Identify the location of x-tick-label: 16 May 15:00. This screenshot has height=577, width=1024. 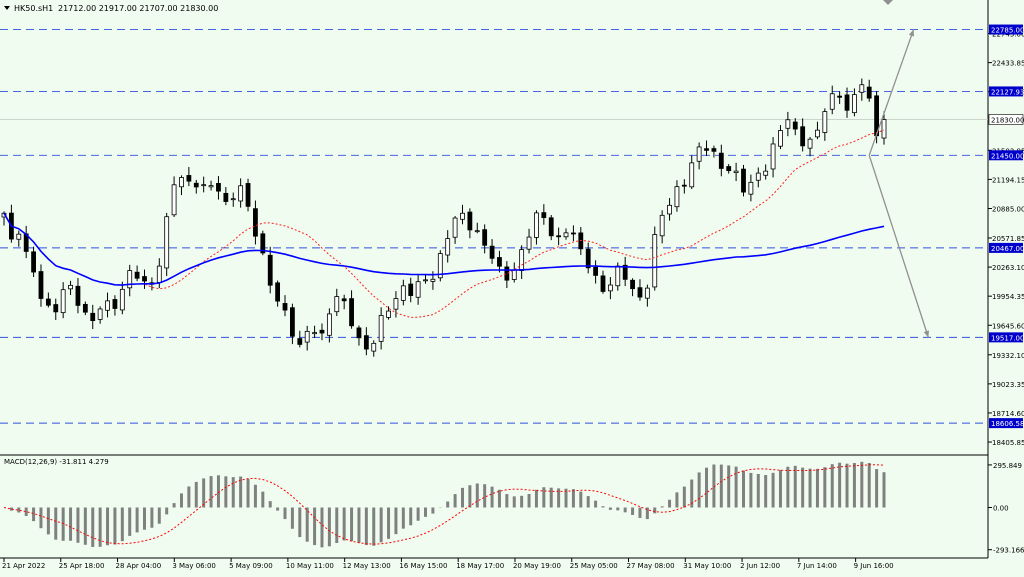
(423, 566).